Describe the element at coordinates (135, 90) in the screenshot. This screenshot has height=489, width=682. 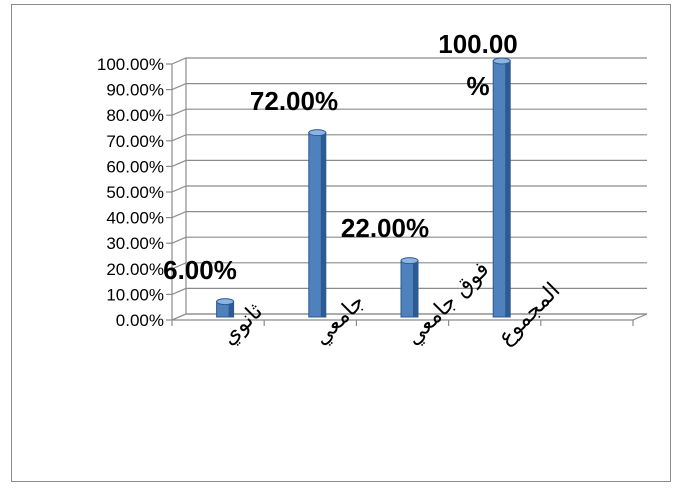
I see `y-tick-label: 90.00%` at that location.